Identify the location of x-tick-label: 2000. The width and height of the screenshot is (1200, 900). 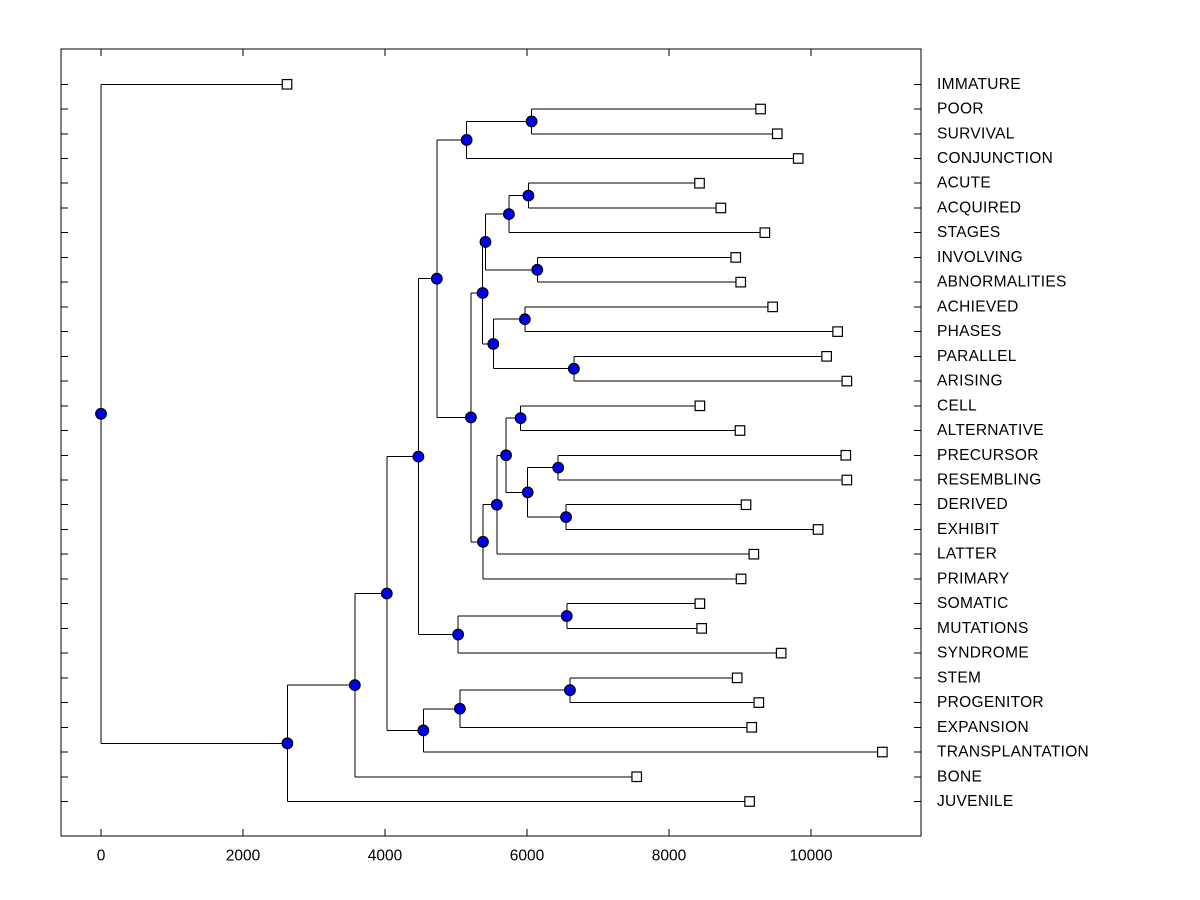
(243, 856).